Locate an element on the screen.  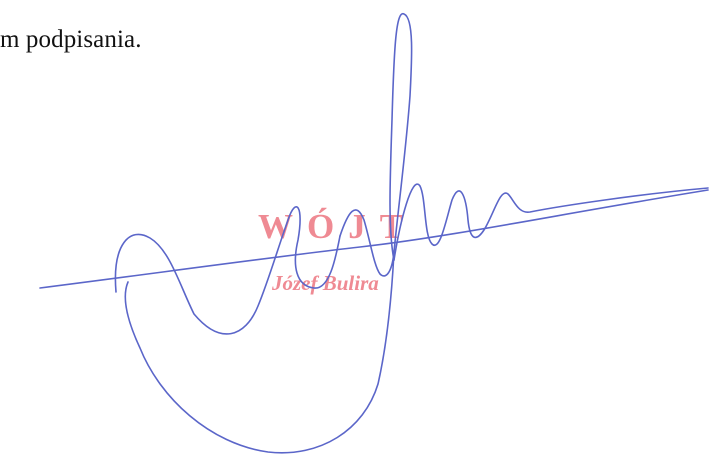
stamp-name: Józef Bulira is located at coordinates (325, 283).